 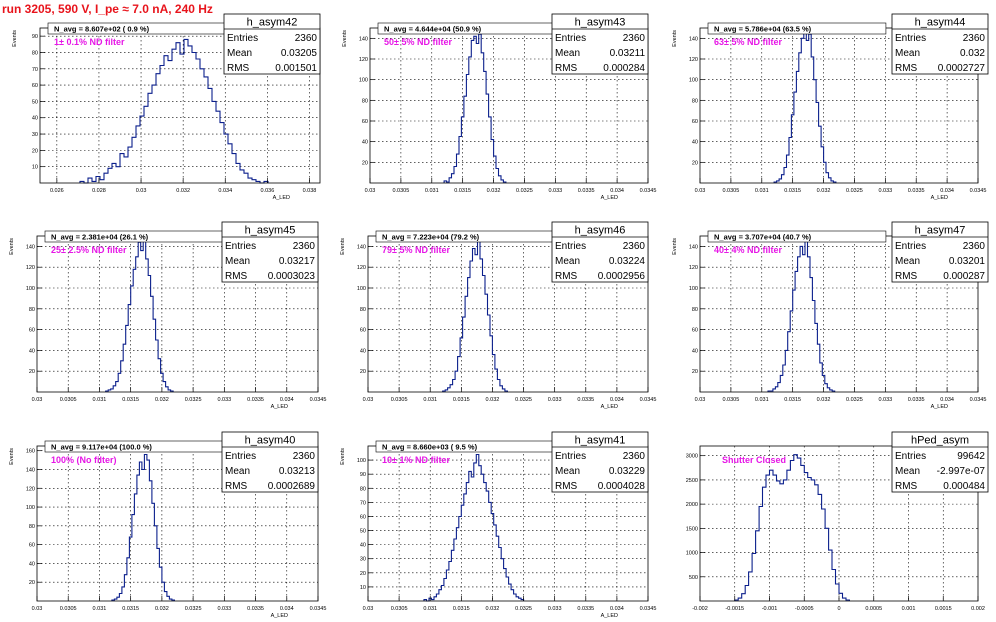 What do you see at coordinates (748, 42) in the screenshot?
I see `filter-label: 63± 5% ND filter` at bounding box center [748, 42].